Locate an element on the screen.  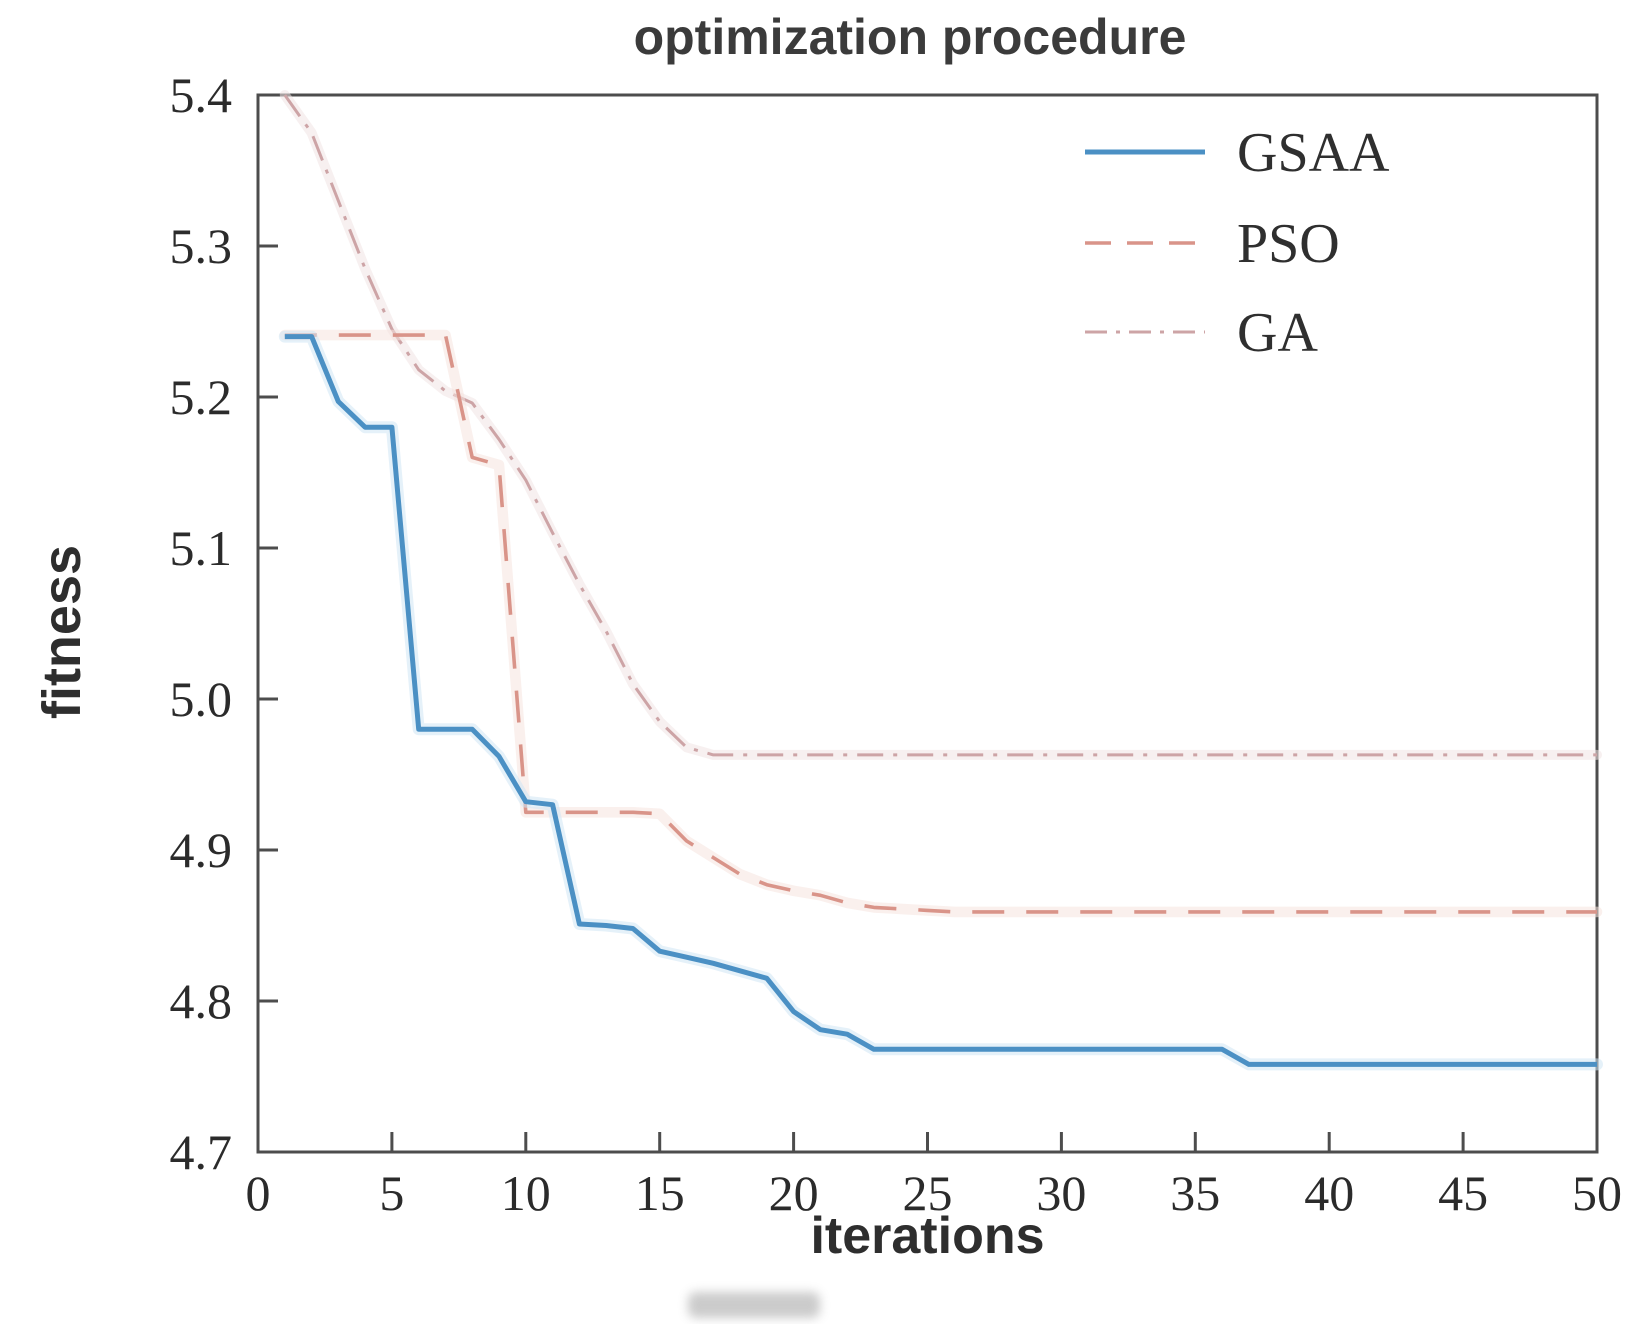
y-tick-label: 5.4 is located at coordinates (201, 95).